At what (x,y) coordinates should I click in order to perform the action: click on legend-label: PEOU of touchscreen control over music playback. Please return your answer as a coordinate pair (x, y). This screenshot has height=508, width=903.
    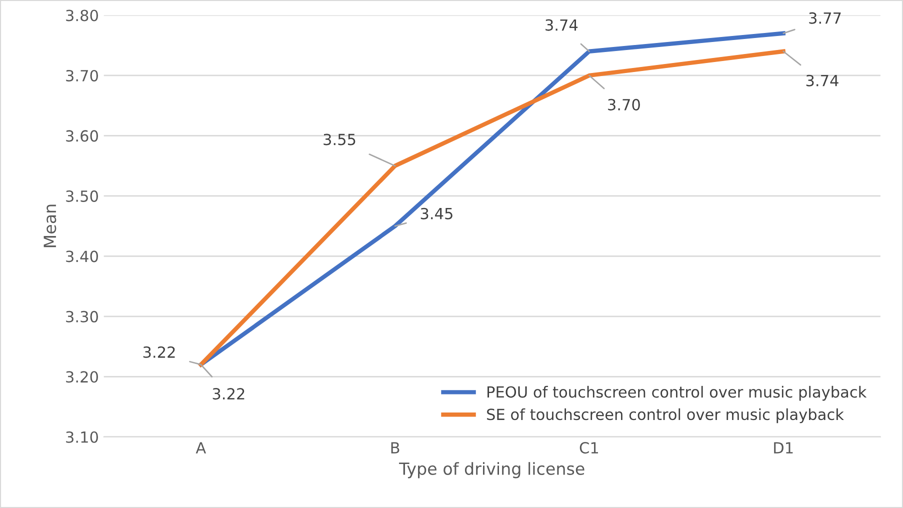
    Looking at the image, I should click on (677, 393).